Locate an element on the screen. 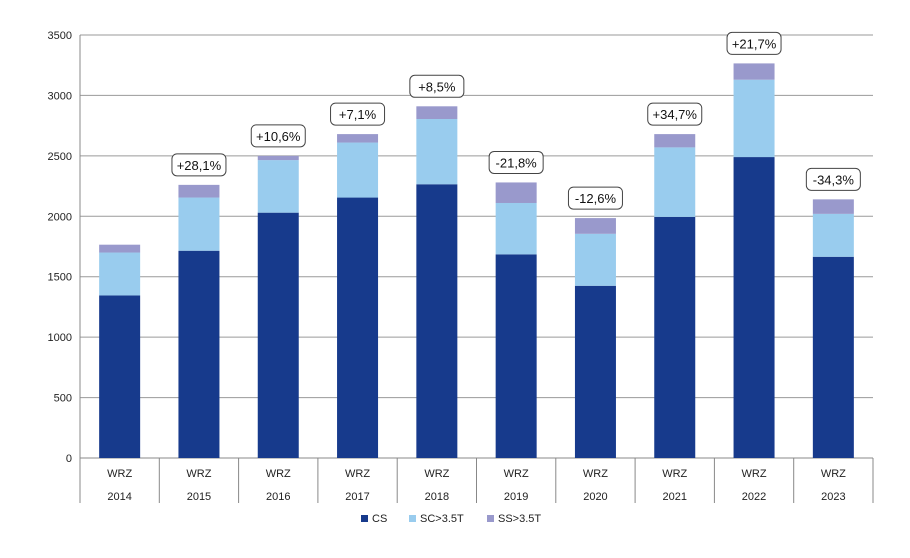 The height and width of the screenshot is (558, 910). x-tick-label: 2015 is located at coordinates (199, 497).